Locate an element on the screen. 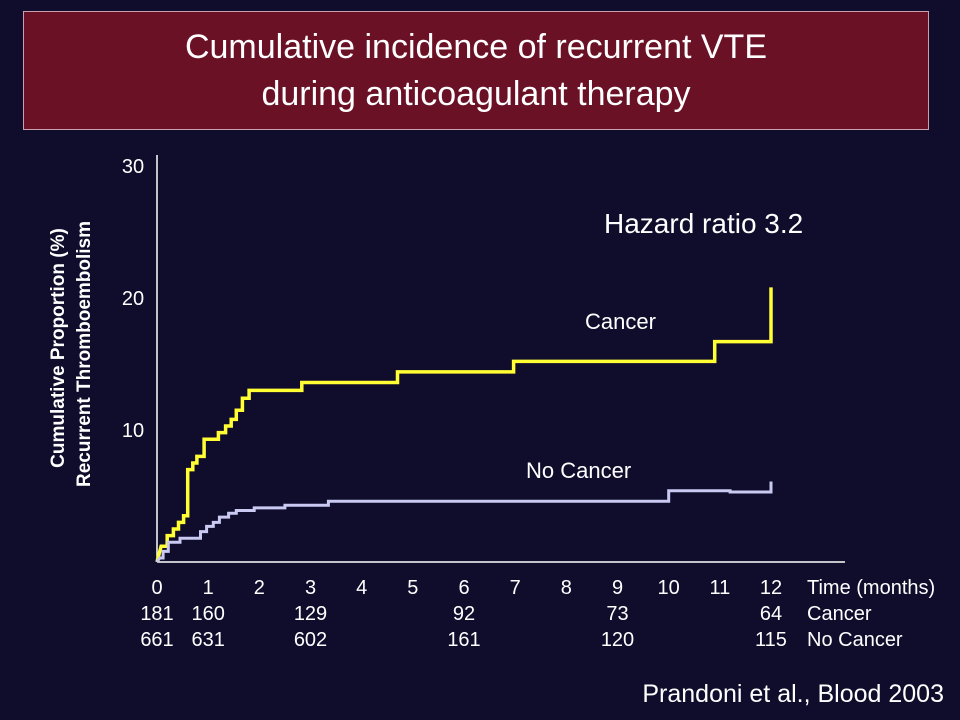  x-axis-label: Time (months) is located at coordinates (871, 588).